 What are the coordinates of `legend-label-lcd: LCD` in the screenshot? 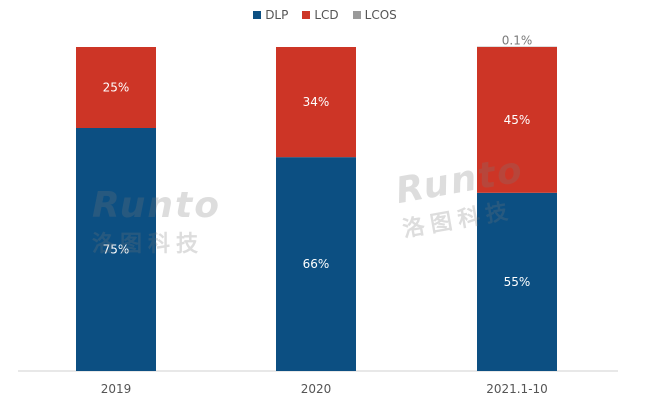 It's located at (326, 15).